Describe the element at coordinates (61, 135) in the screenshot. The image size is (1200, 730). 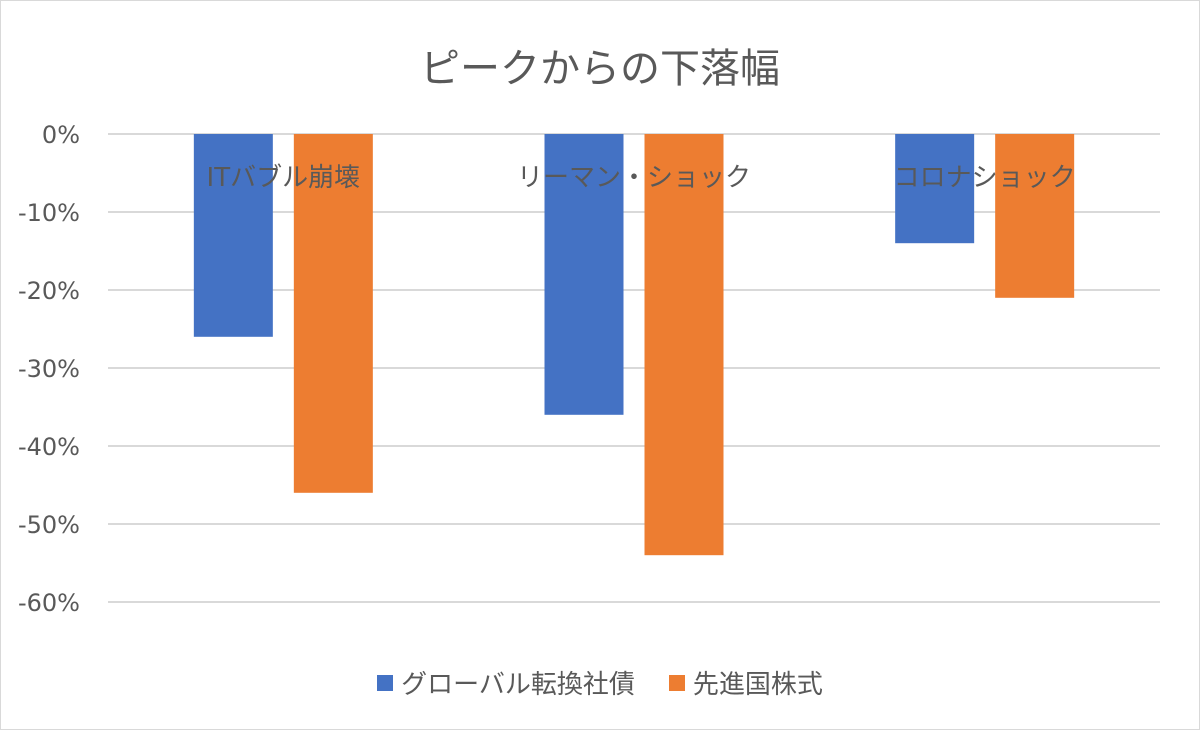
I see `y-tick-label: 0%` at that location.